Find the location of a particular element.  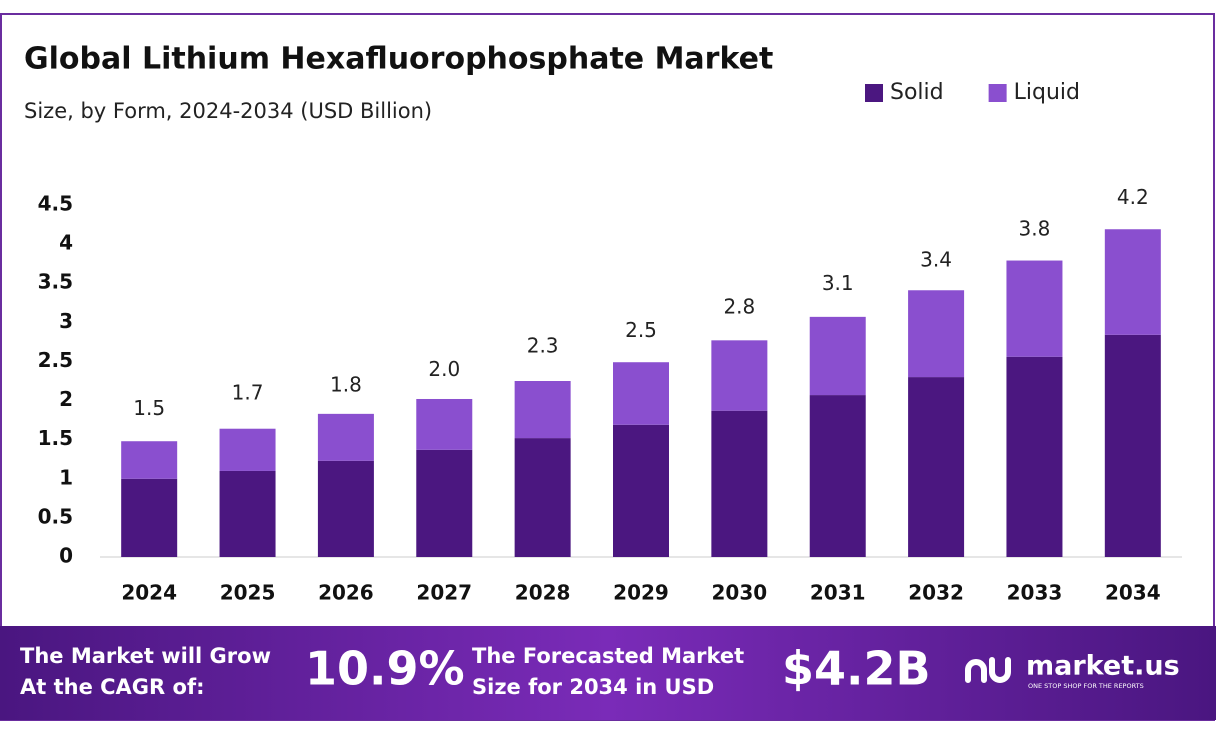

y-tick-label: 0 is located at coordinates (66, 556).